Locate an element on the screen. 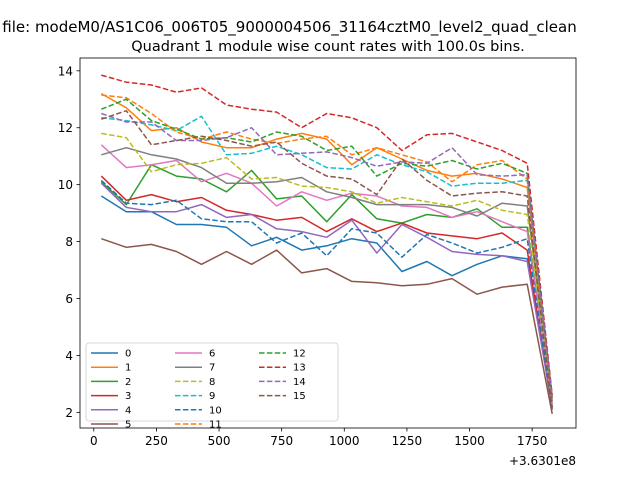 This screenshot has height=480, width=640. x-tick-label: 0 is located at coordinates (94, 441).